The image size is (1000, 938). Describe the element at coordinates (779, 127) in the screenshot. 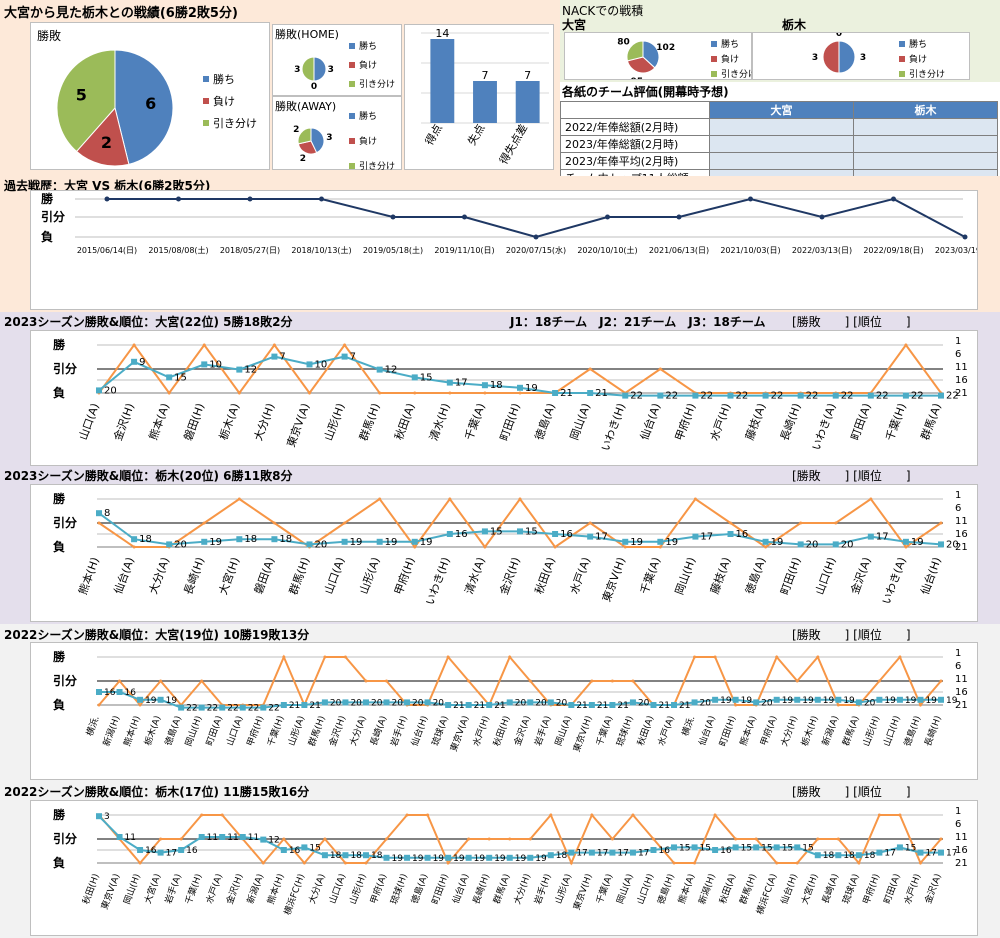

I see `eval-row: 2022/年俸総額(2月時)` at that location.